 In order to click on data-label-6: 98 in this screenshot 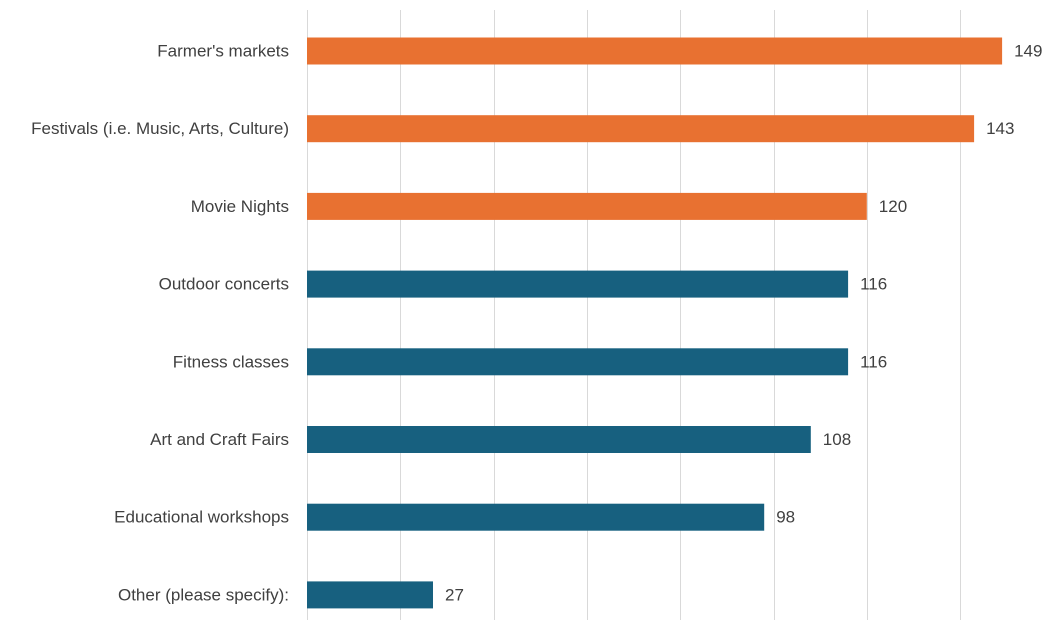, I will do `click(785, 517)`.